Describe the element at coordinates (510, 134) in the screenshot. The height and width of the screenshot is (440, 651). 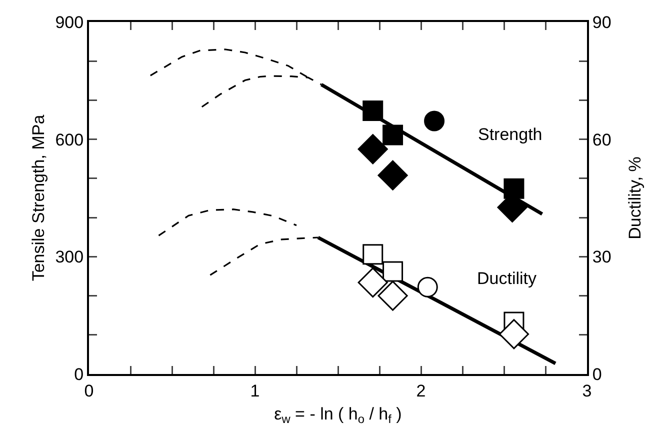
I see `annotation: Strength` at that location.